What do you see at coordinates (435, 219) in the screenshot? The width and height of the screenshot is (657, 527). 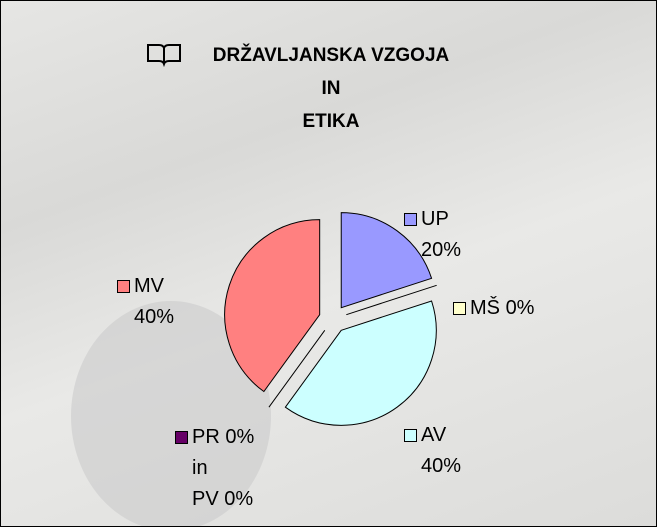 I see `category-label: UP` at bounding box center [435, 219].